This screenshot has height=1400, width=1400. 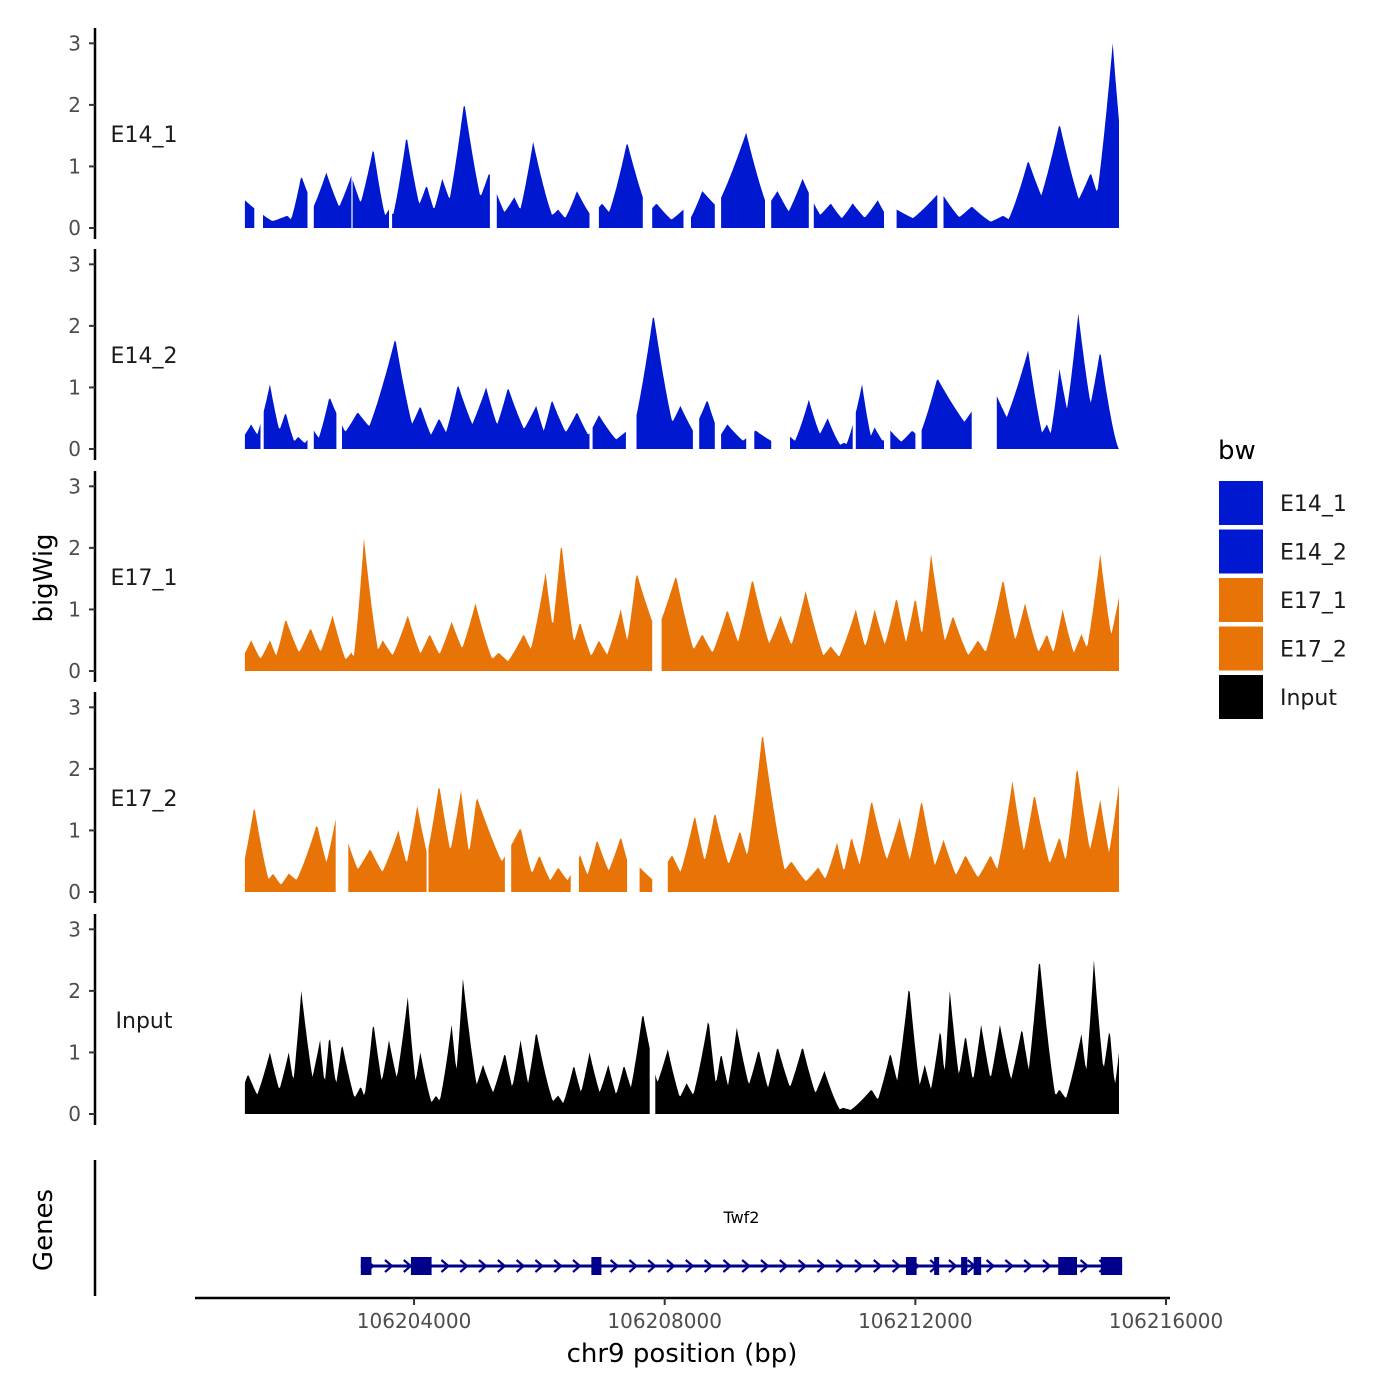 I want to click on track-label-E14_1: E14_1, so click(x=144, y=135).